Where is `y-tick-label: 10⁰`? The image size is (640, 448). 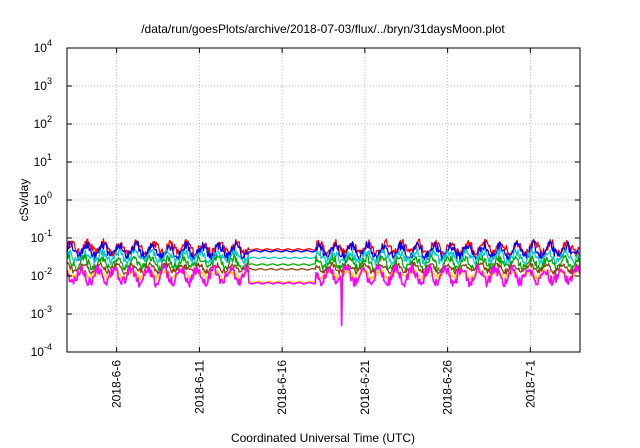
y-tick-label: 10⁰ is located at coordinates (43, 198).